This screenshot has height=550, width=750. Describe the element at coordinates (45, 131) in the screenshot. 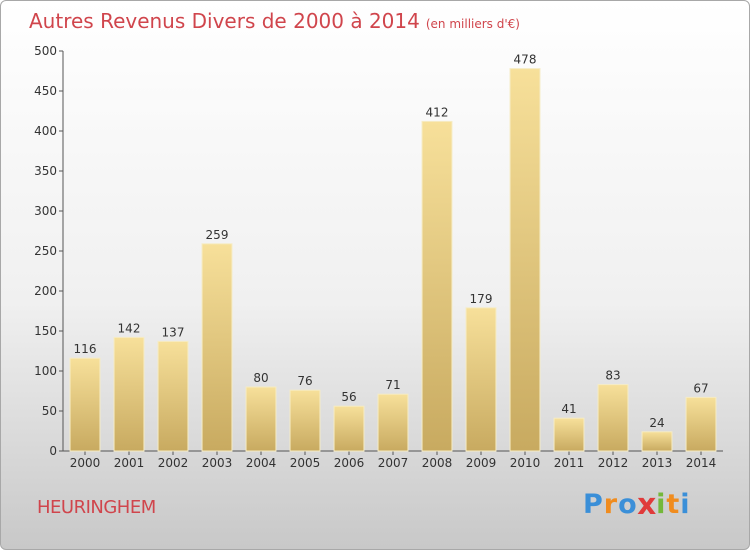

I see `y-tick-label: 400` at that location.